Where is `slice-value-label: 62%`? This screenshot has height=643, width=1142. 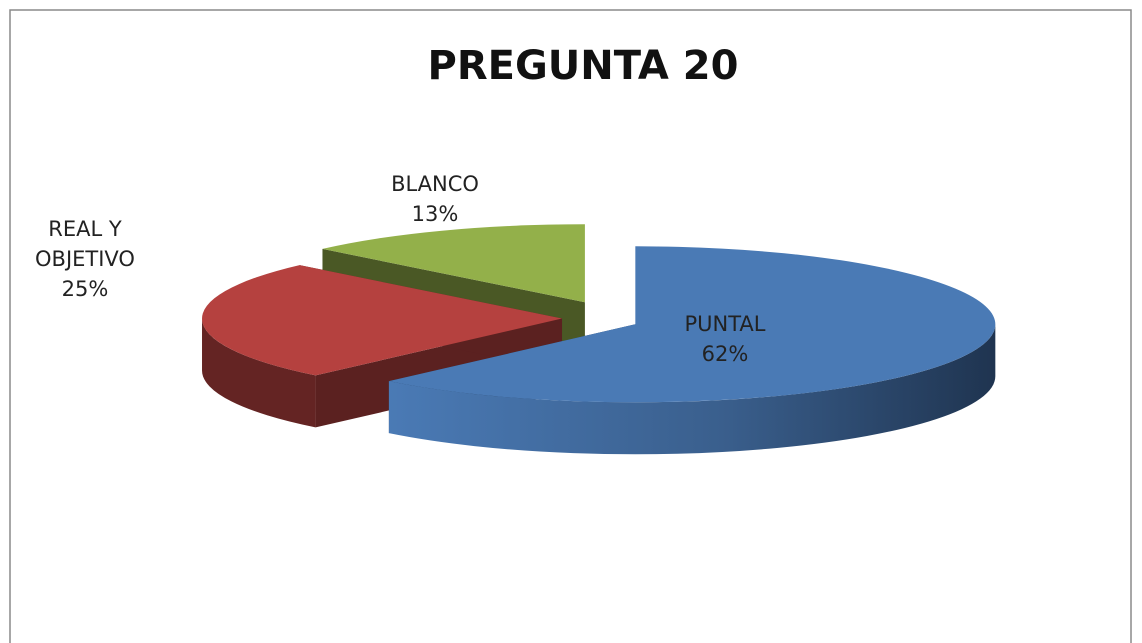 slice-value-label: 62% is located at coordinates (725, 354).